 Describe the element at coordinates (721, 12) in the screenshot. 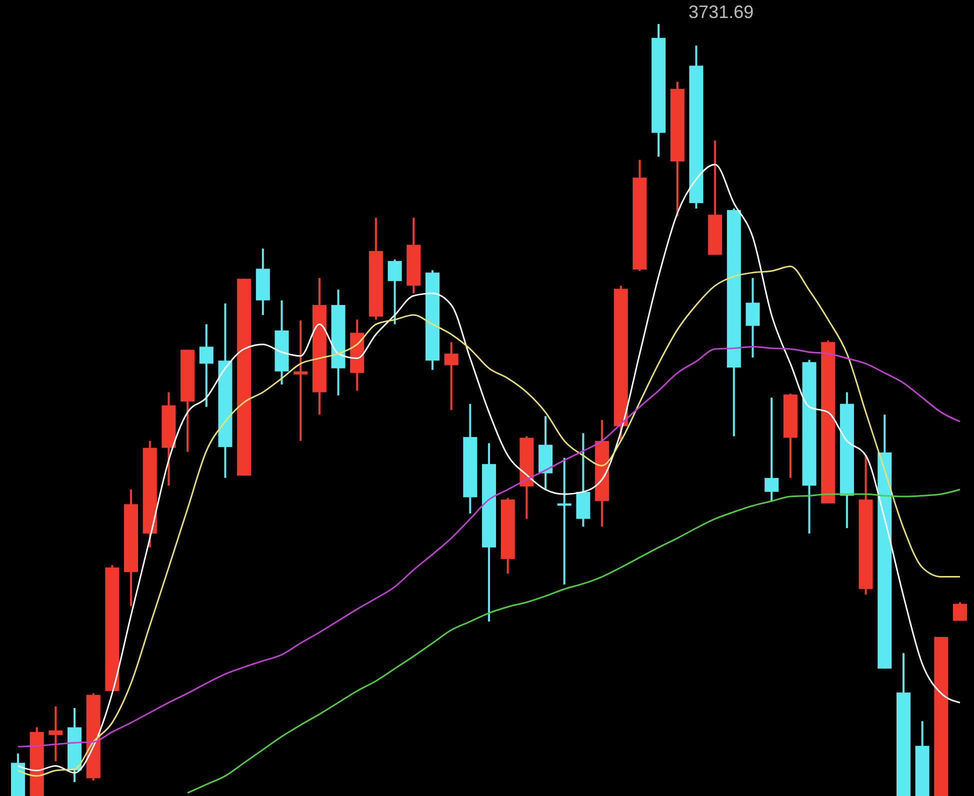

I see `text: 3731.69` at that location.